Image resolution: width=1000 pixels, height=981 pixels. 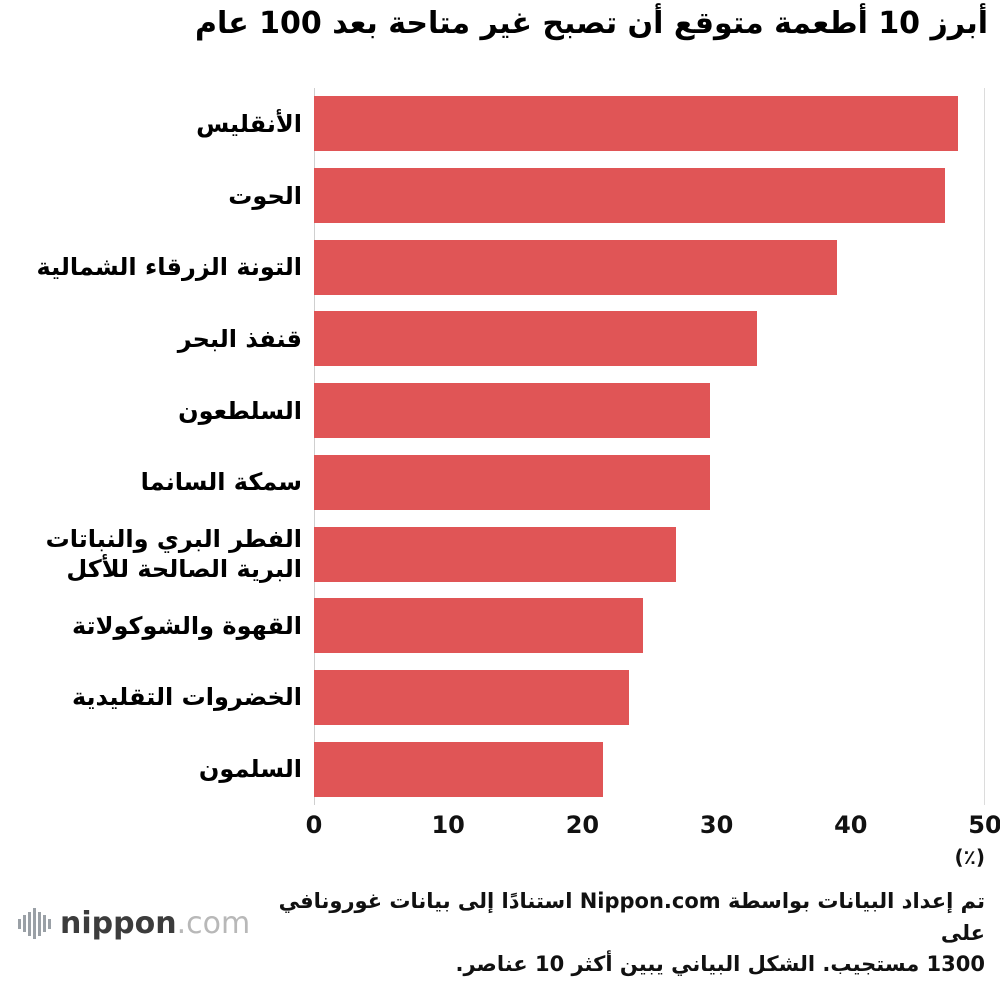 I want to click on axis-tick-label: 20, so click(x=582, y=825).